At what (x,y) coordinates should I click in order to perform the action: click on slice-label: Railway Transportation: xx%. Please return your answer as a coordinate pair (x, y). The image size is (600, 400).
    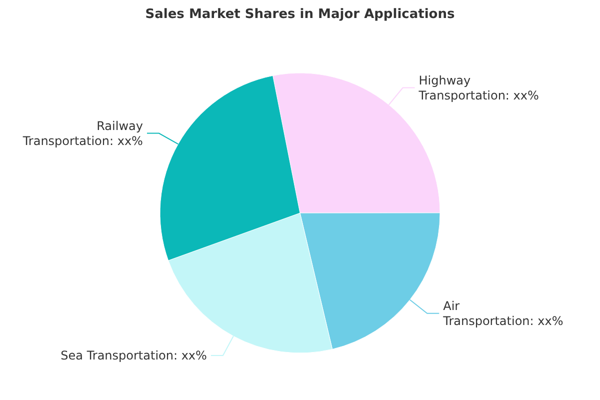
    Looking at the image, I should click on (82, 133).